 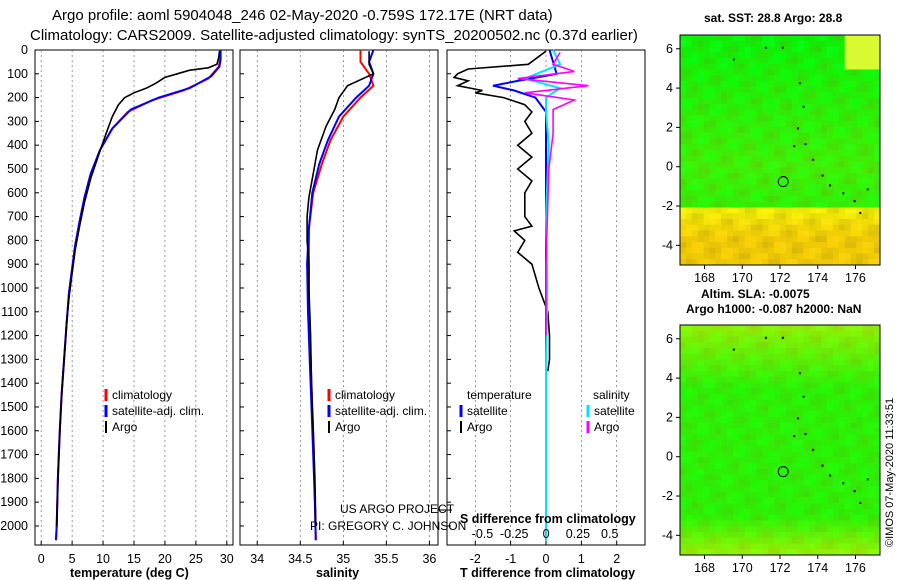 I want to click on legend-label-argo: Argo, so click(x=348, y=427).